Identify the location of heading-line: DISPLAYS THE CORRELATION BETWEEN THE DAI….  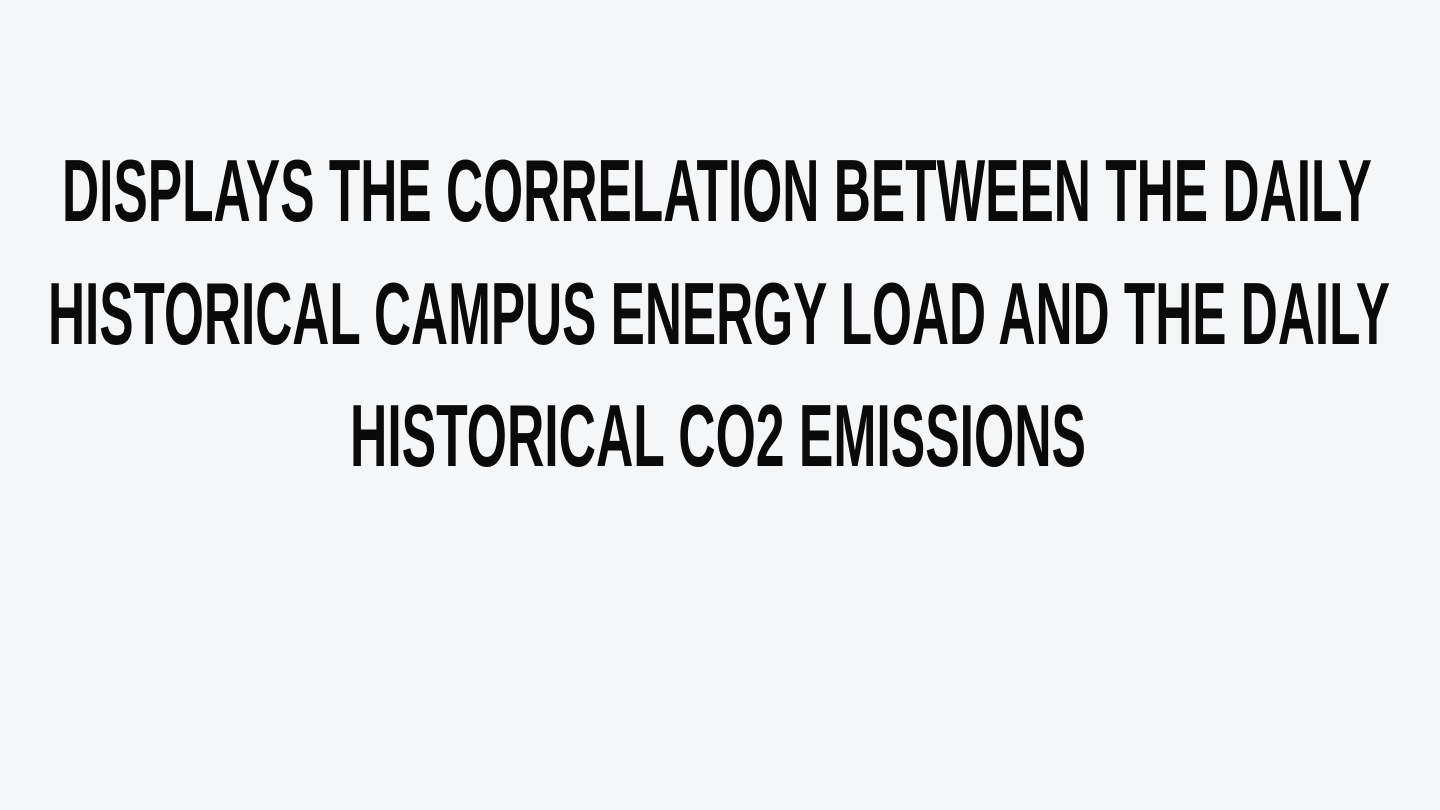
(717, 190).